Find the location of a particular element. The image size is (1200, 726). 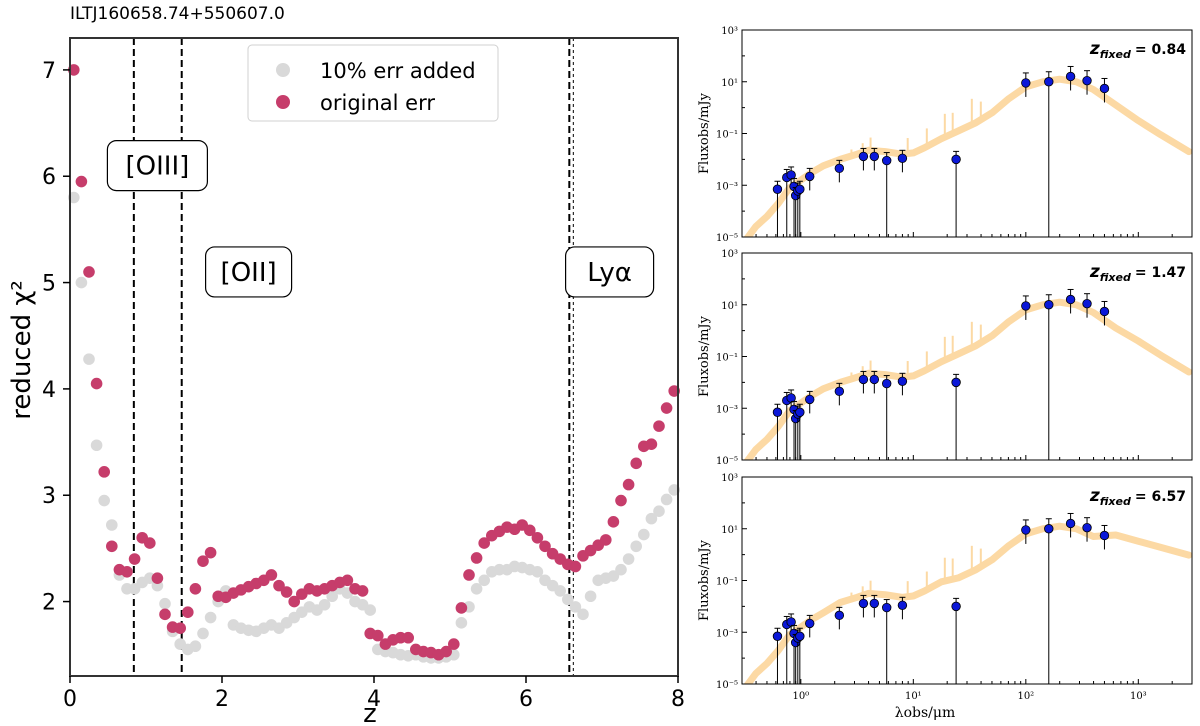

annotation-value: = 6.57 is located at coordinates (1160, 497).